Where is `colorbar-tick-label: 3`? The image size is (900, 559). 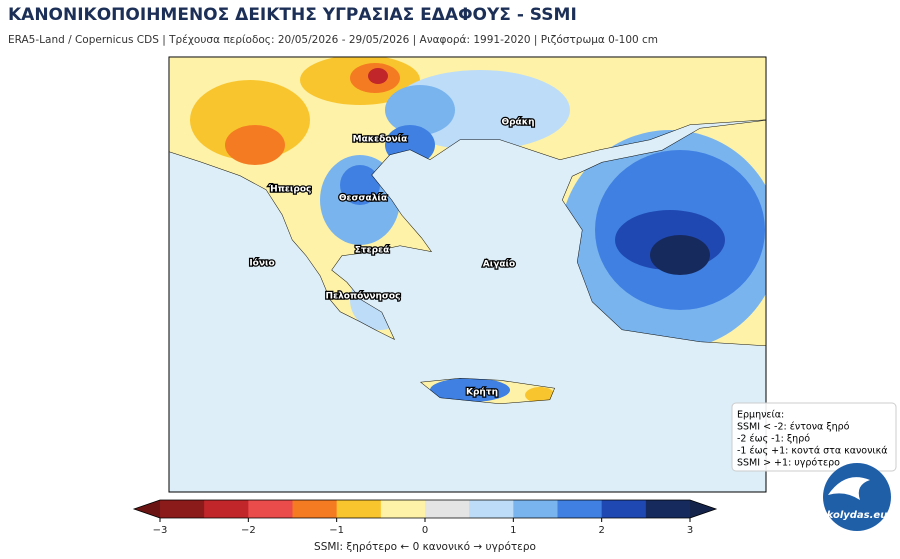 colorbar-tick-label: 3 is located at coordinates (690, 530).